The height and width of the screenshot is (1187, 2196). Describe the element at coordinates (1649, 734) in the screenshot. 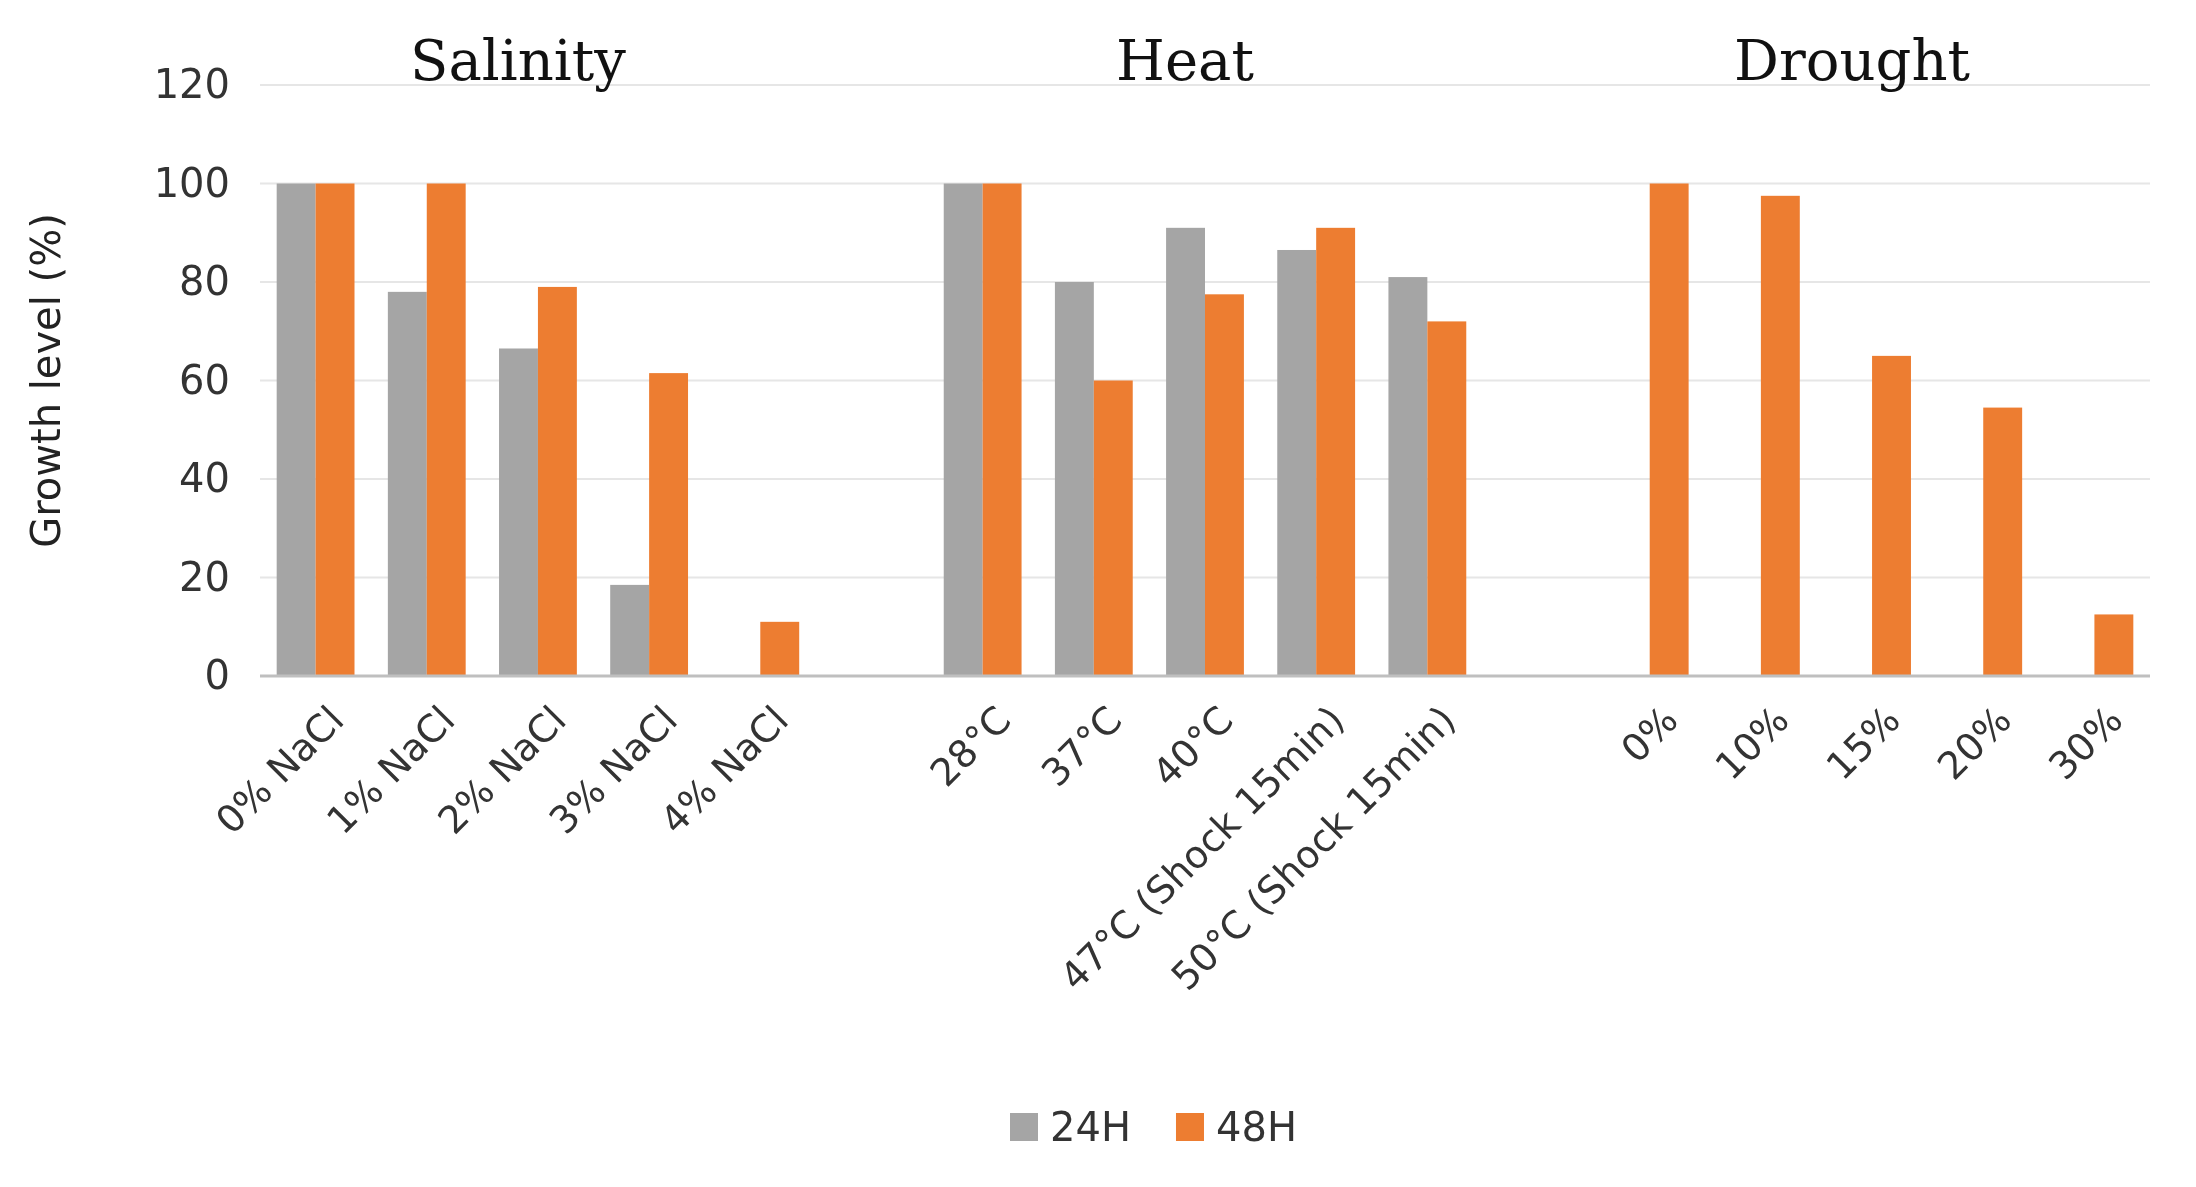

I see `x-tick-label: 0%` at that location.